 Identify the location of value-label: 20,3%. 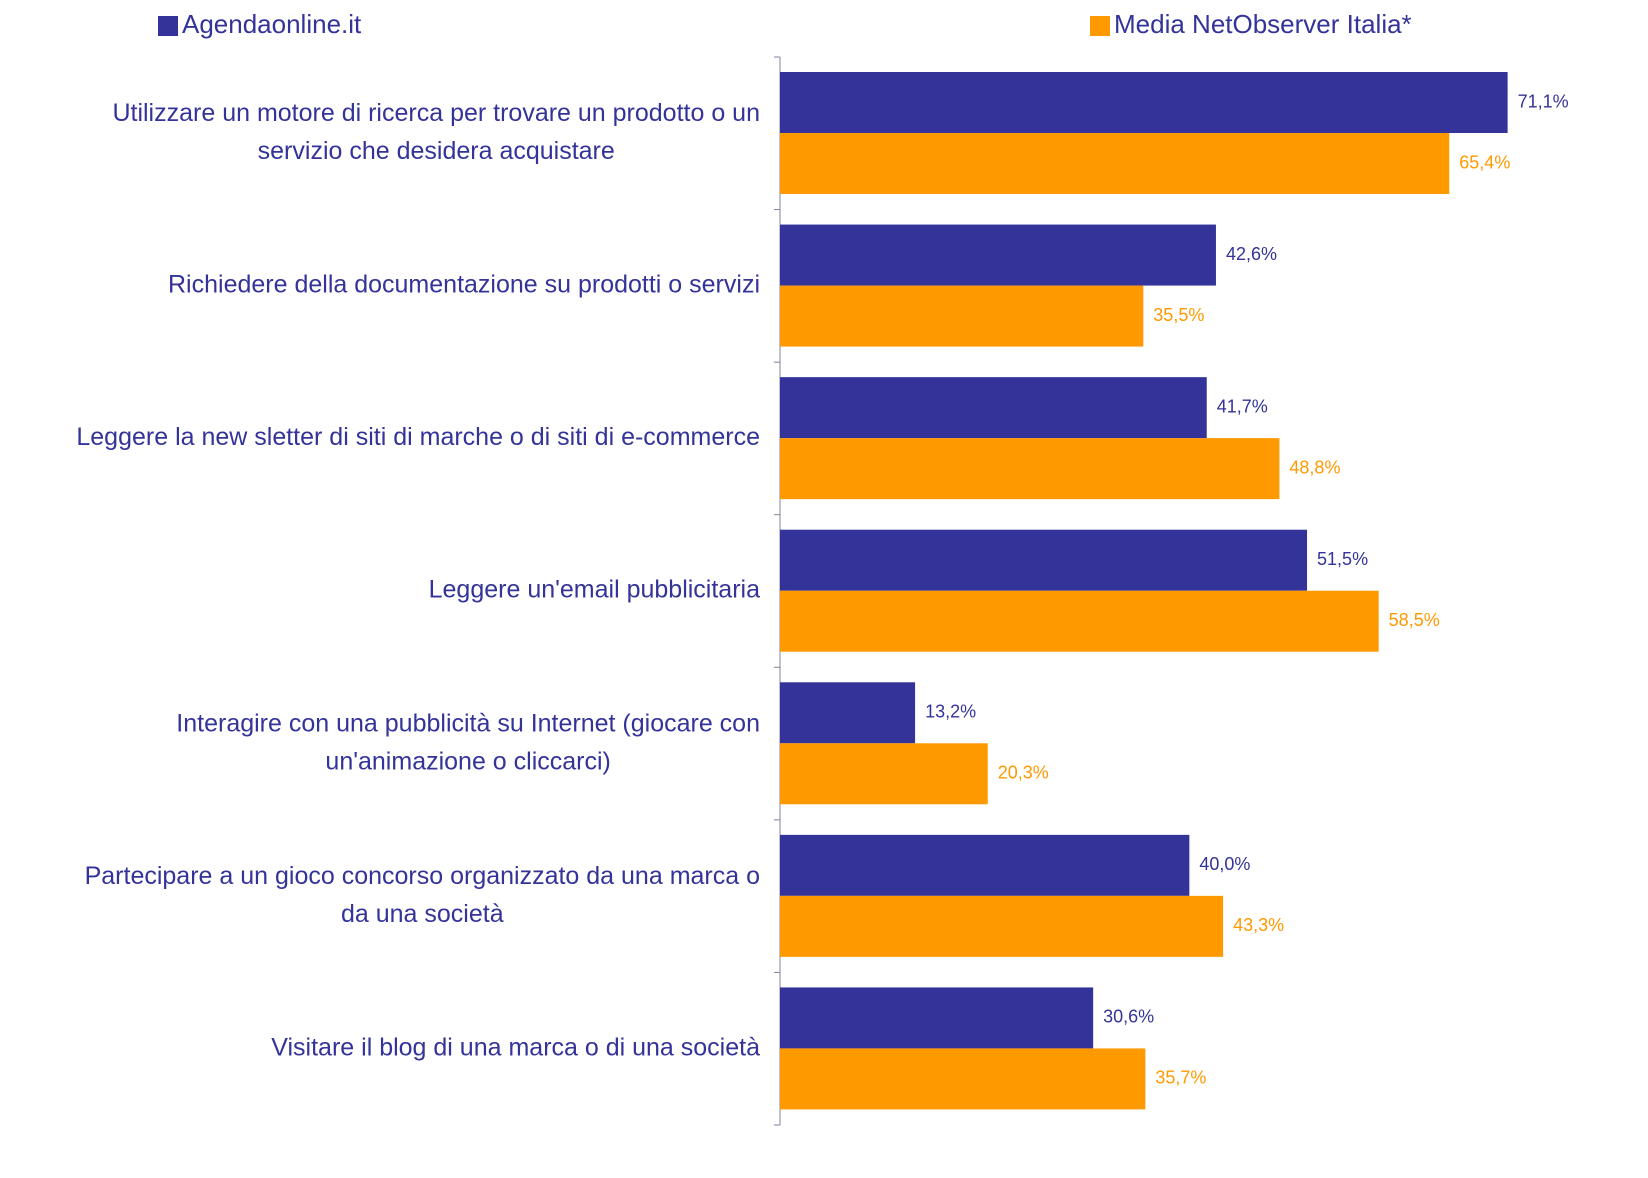
(1023, 773).